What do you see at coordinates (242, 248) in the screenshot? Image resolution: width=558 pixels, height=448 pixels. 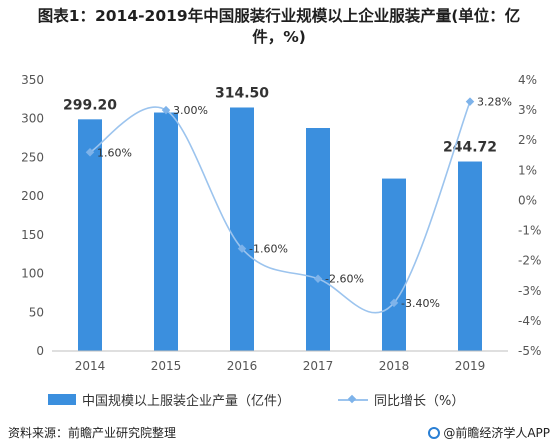 I see `line-point-2016` at bounding box center [242, 248].